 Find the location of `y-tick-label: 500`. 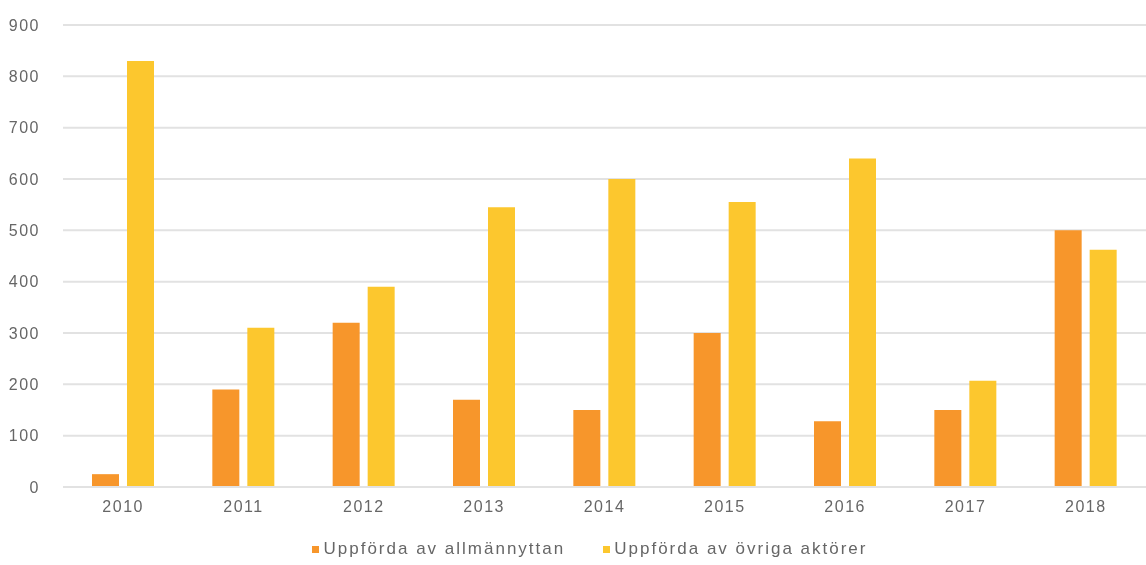

y-tick-label: 500 is located at coordinates (24, 231).